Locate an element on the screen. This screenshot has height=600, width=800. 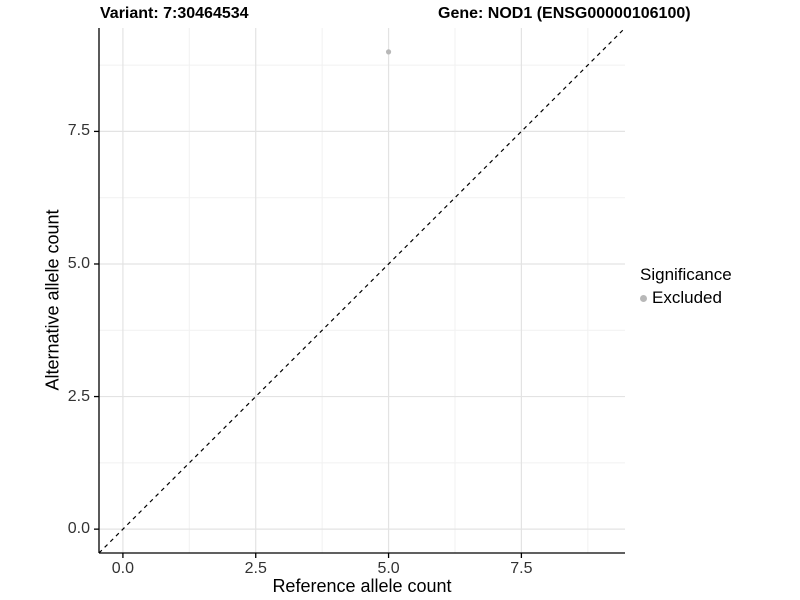
plot-title-variant: Variant: 7:30464534 is located at coordinates (174, 13).